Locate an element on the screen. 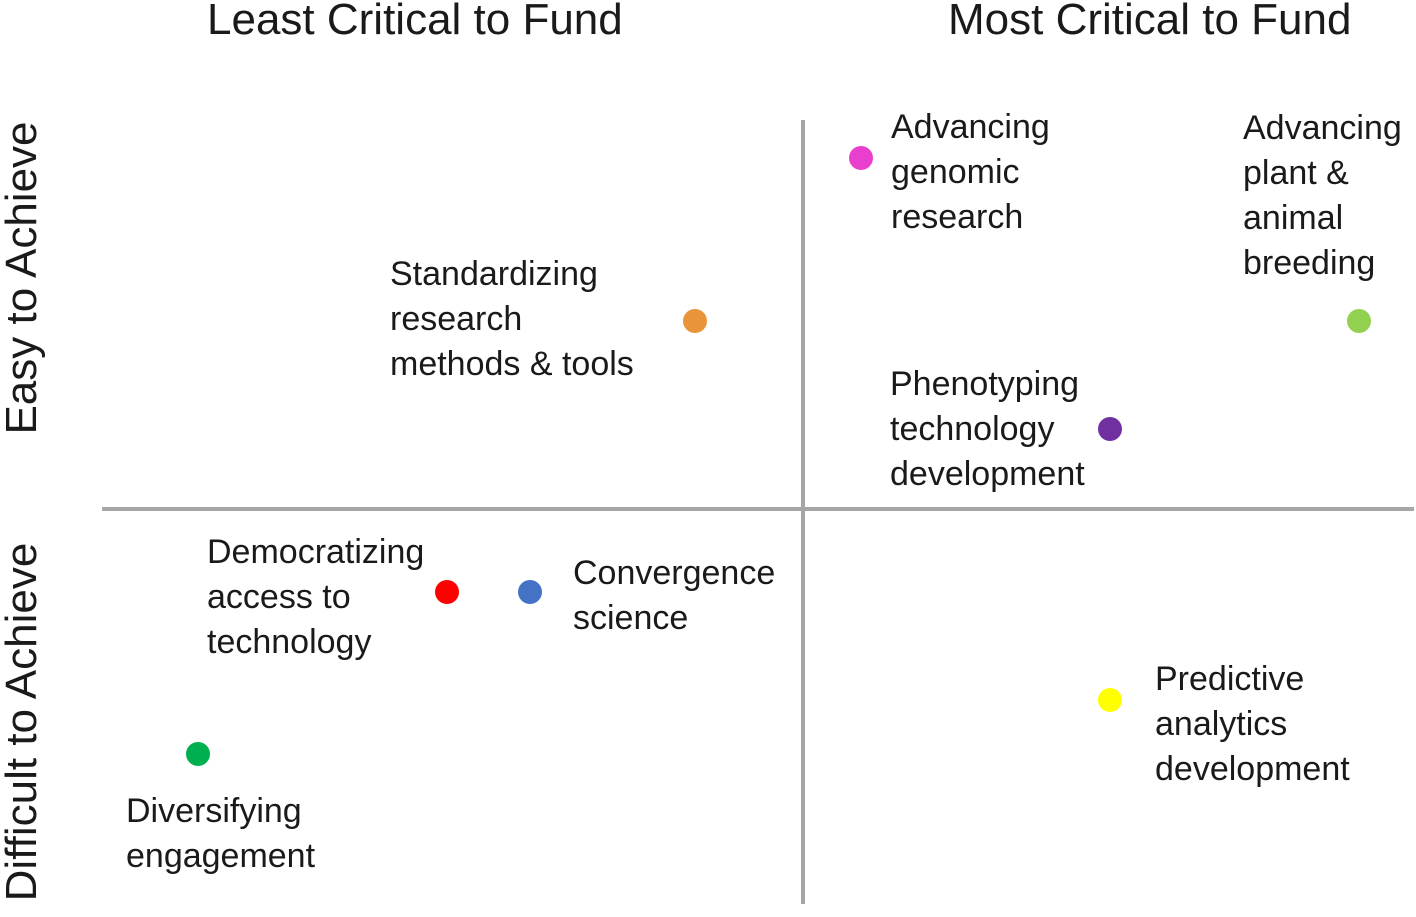 The width and height of the screenshot is (1416, 917). label-advancing-genomic-research: Advancing genomic research is located at coordinates (970, 172).